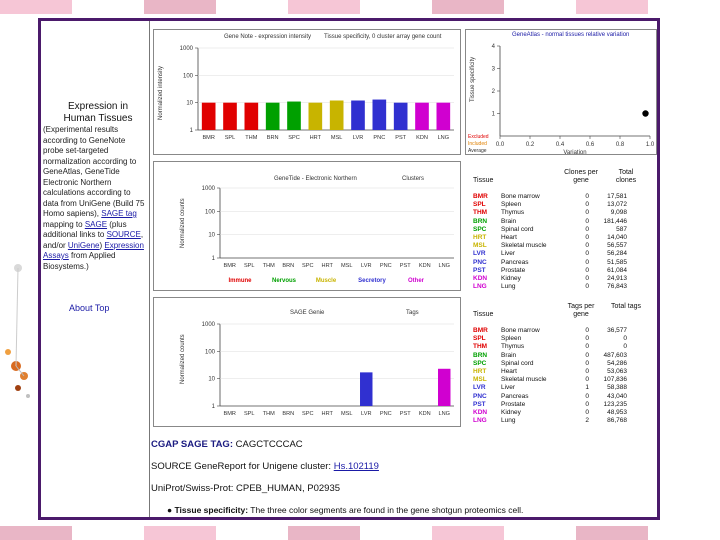 The height and width of the screenshot is (540, 720). What do you see at coordinates (478, 137) in the screenshot?
I see `legend-item: Excluded` at bounding box center [478, 137].